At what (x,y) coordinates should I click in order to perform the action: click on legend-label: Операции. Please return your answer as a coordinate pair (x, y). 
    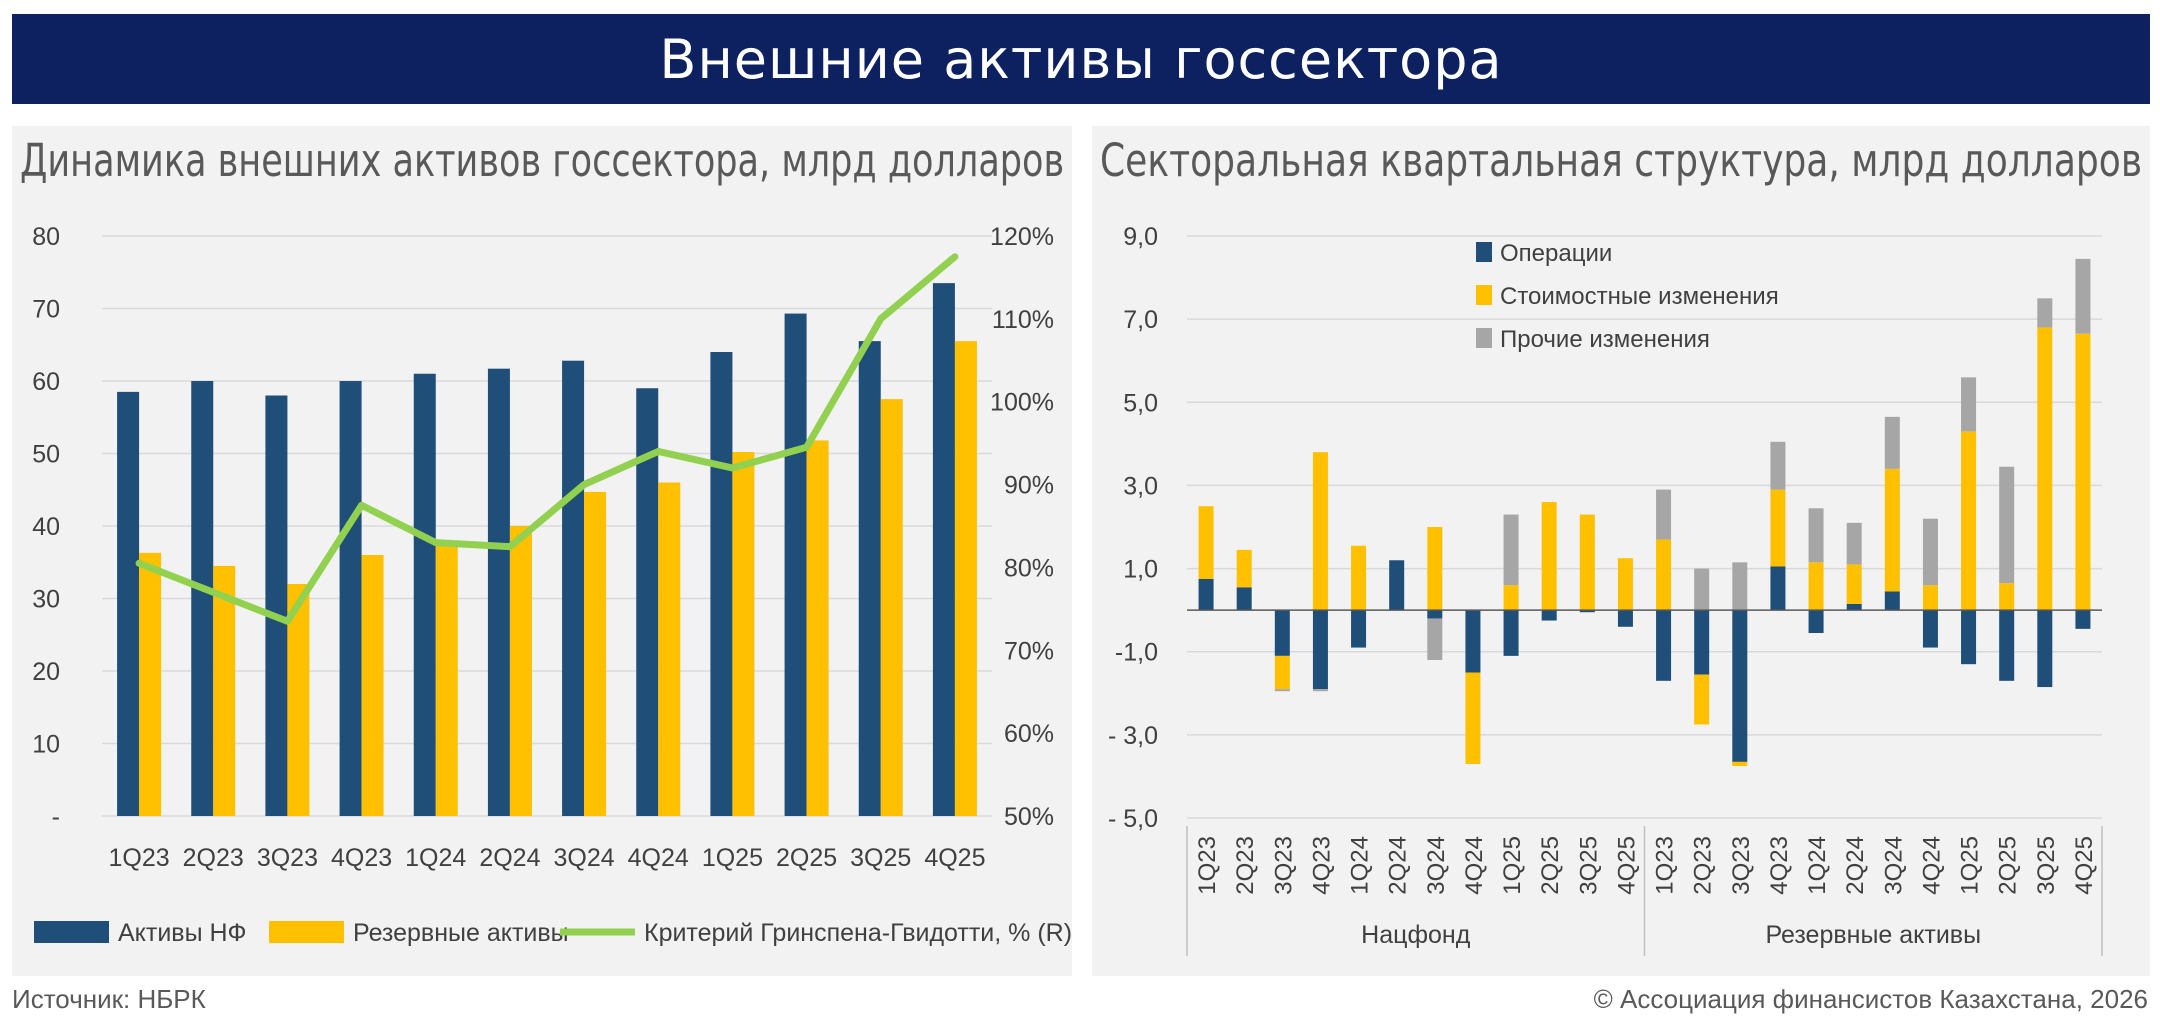
    Looking at the image, I should click on (1556, 253).